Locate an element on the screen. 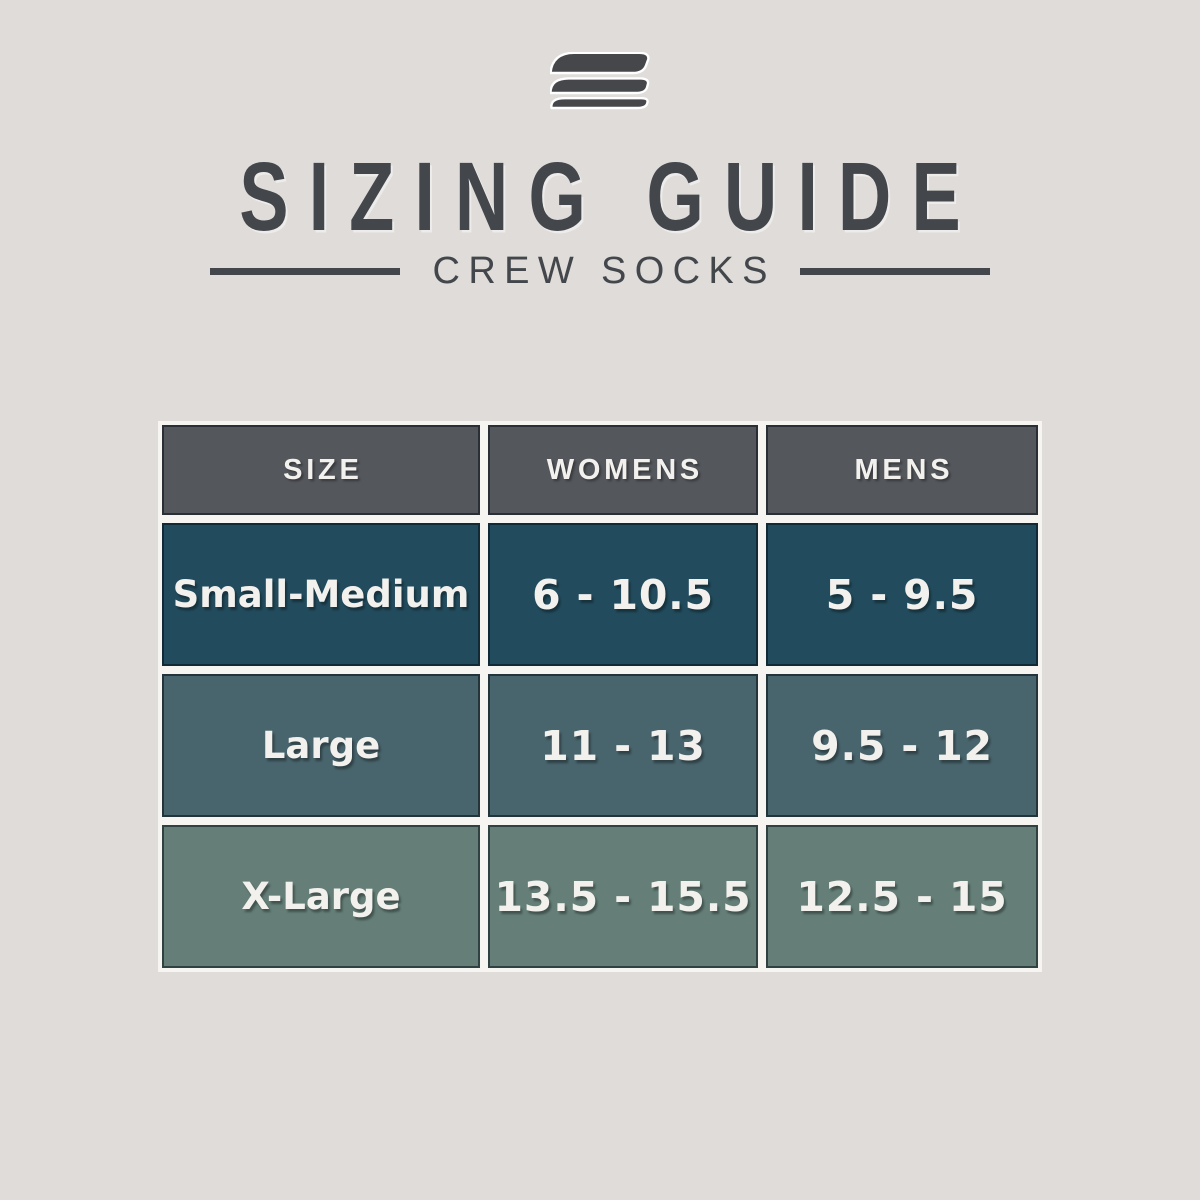 This screenshot has height=1200, width=1200. column-header-mens: MENS is located at coordinates (902, 470).